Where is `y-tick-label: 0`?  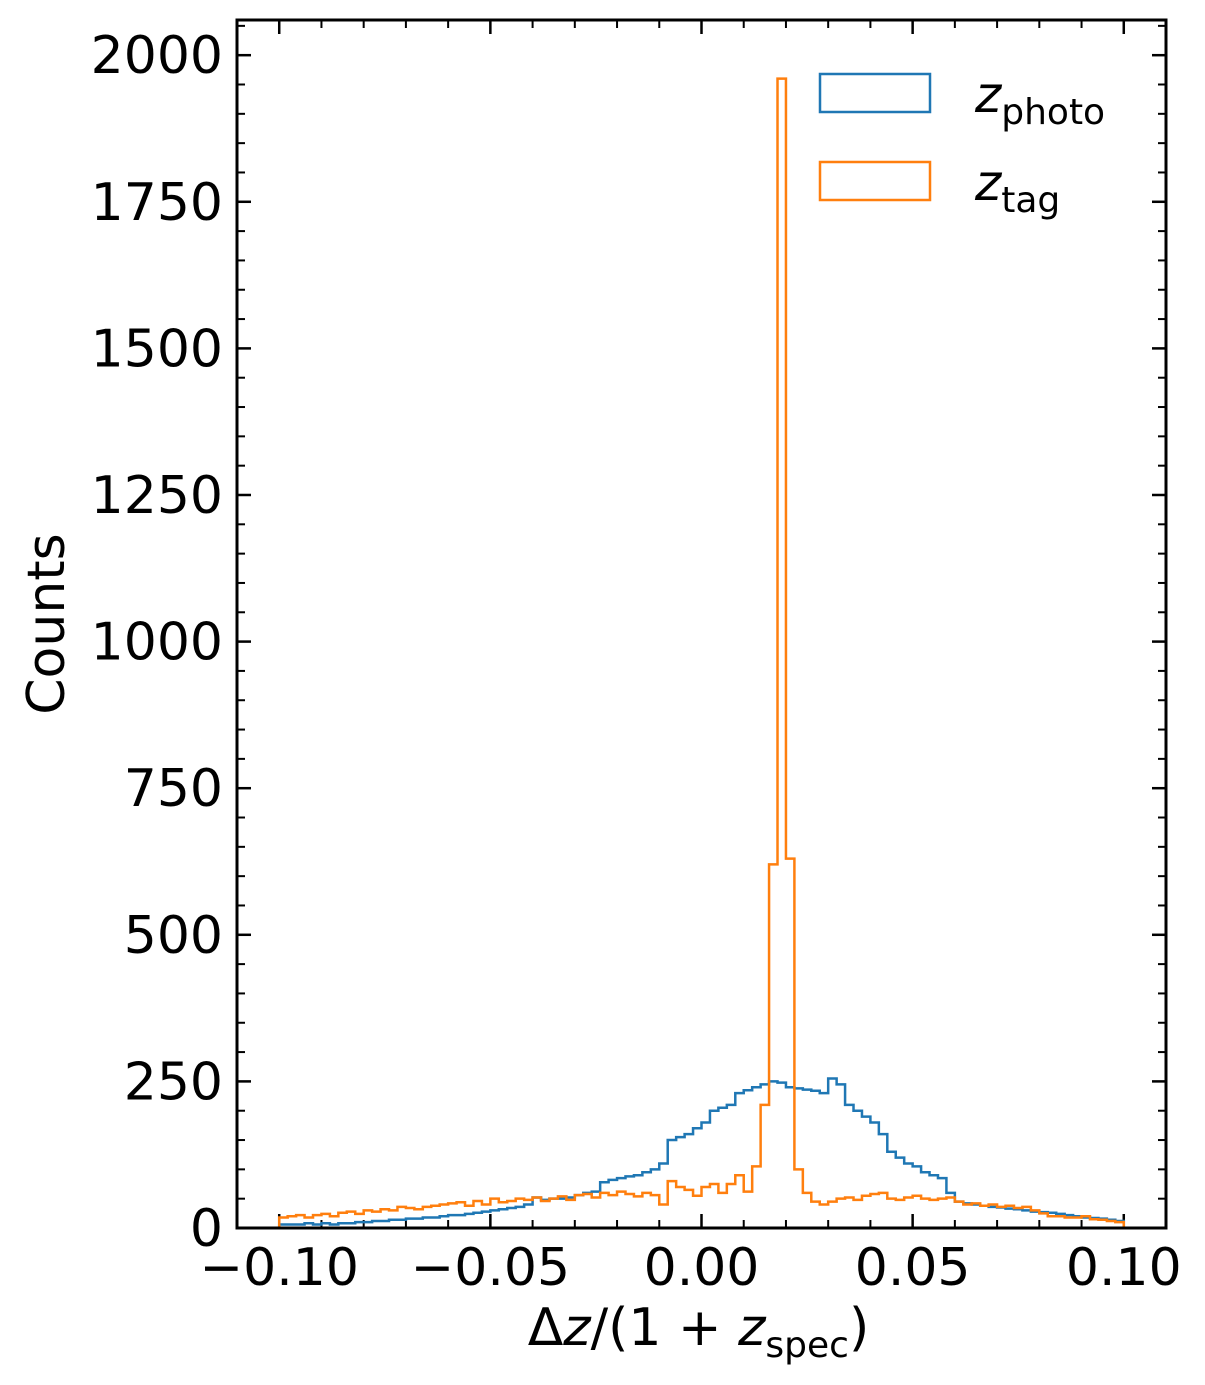 y-tick-label: 0 is located at coordinates (206, 1229).